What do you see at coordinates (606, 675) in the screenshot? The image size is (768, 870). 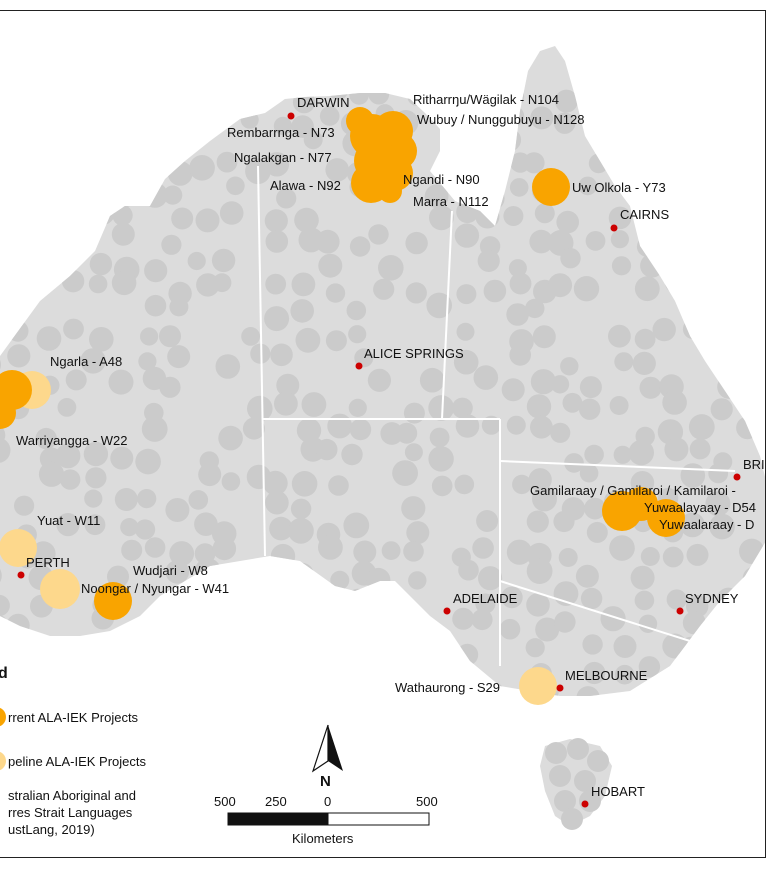 I see `city-label-melbourne: MELBOURNE` at bounding box center [606, 675].